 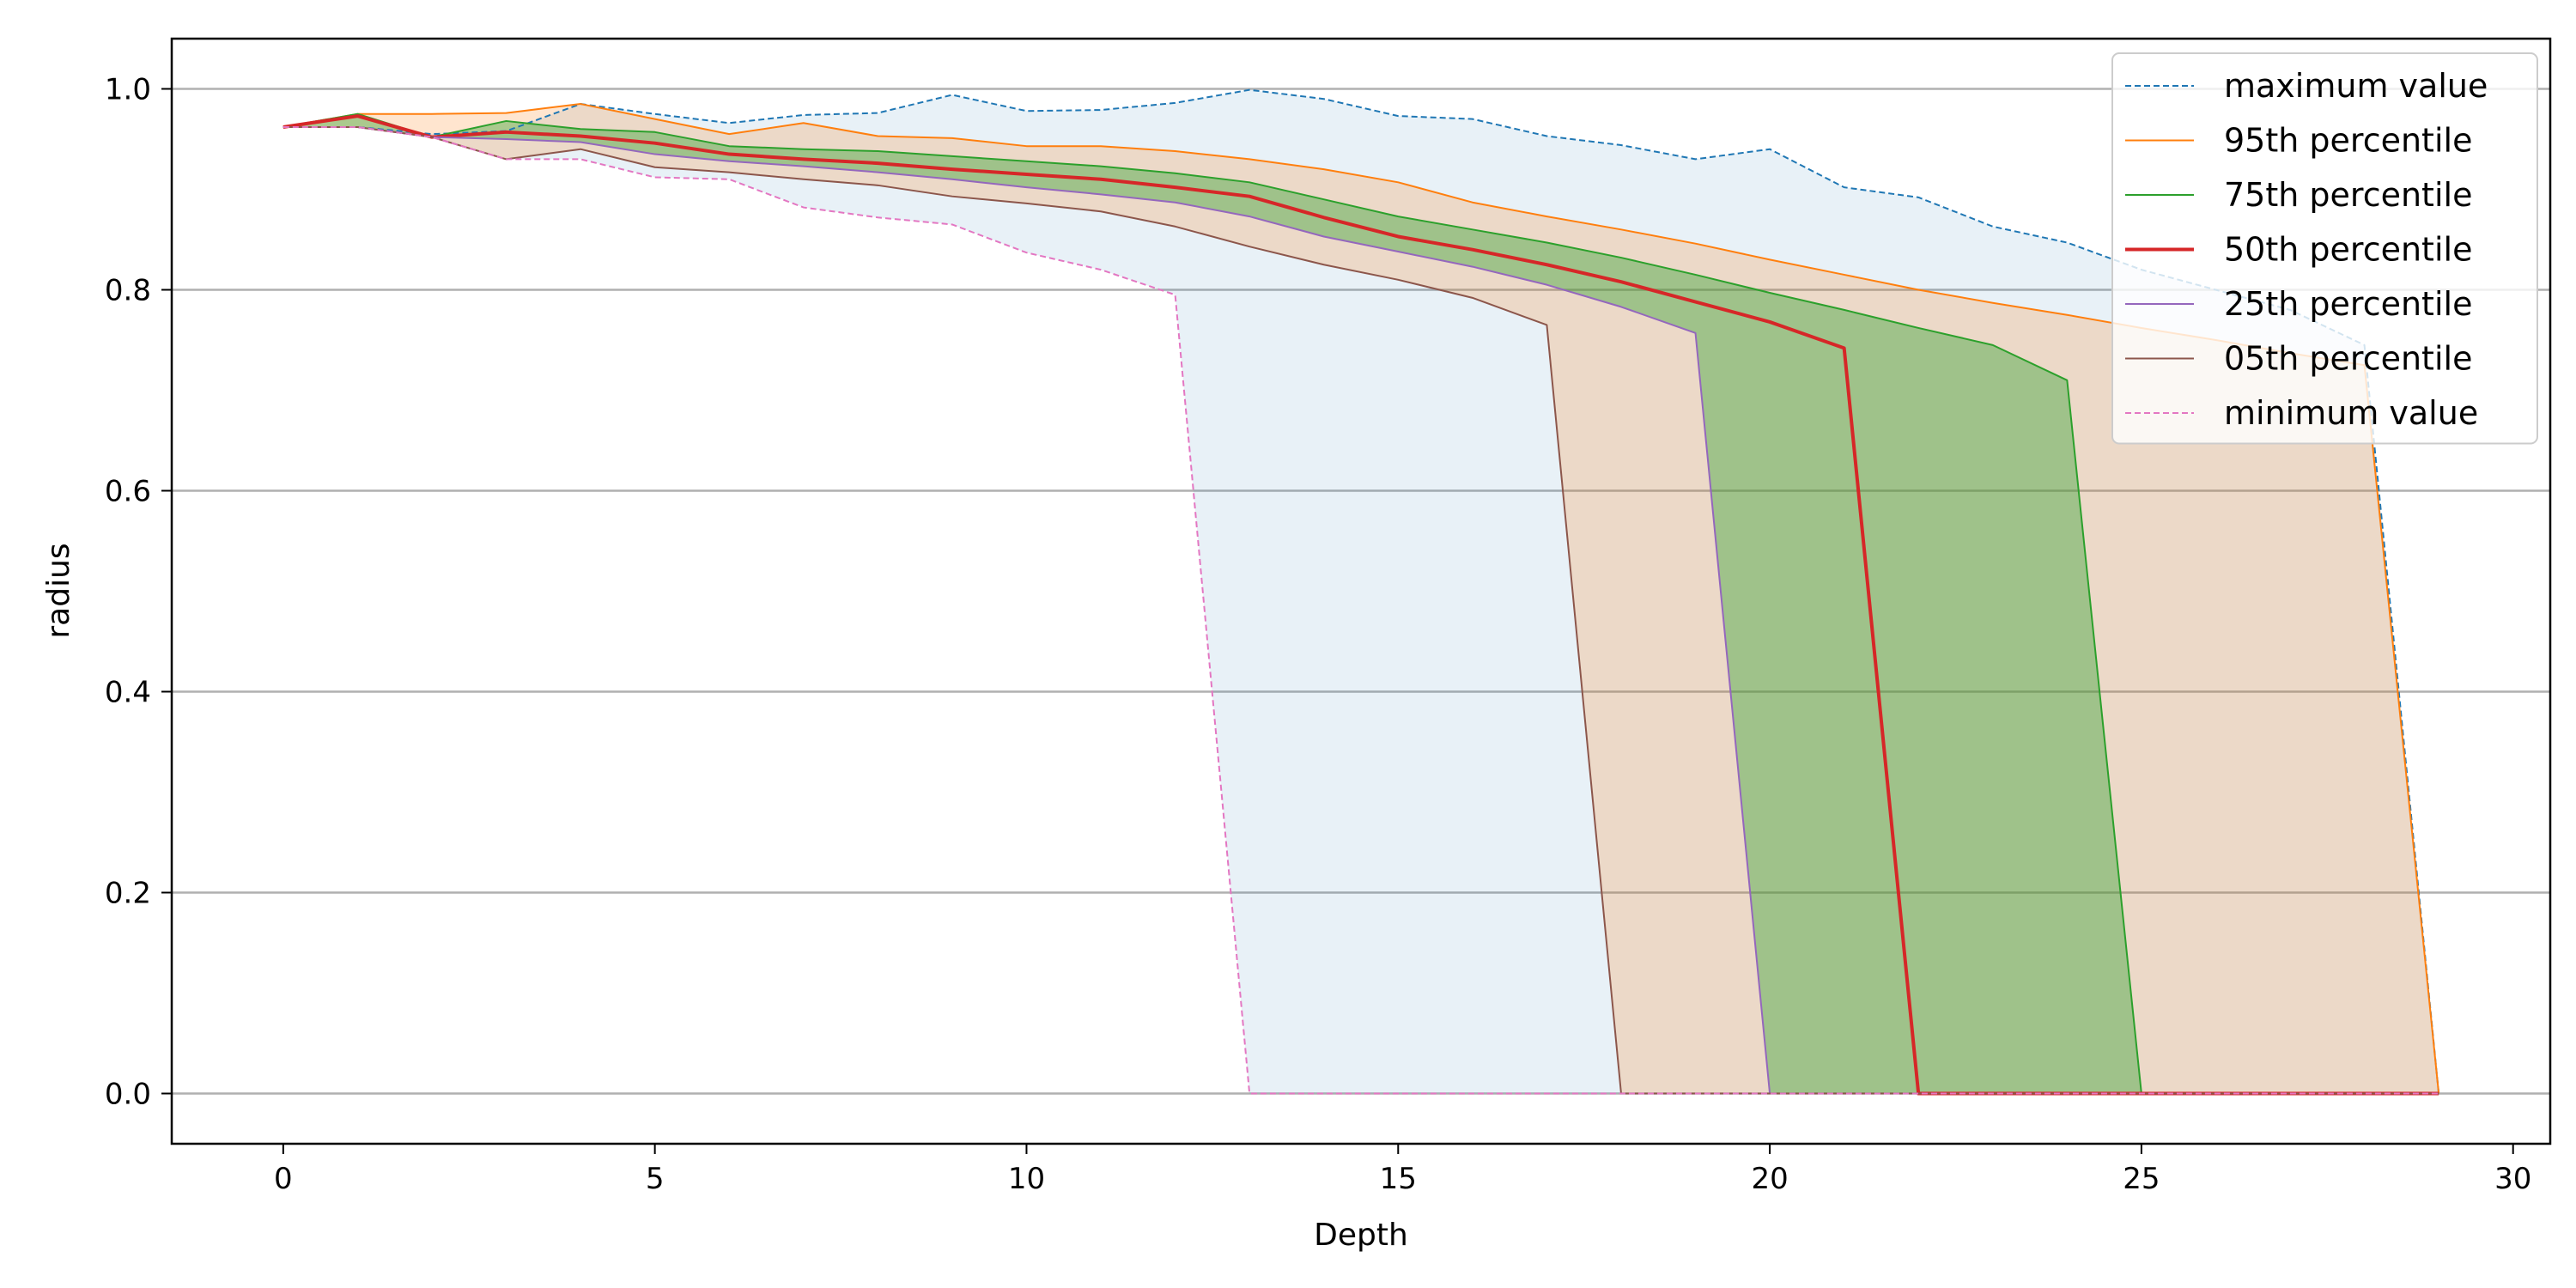 I want to click on legend-label-25th-percentile: 25th percentile, so click(x=2348, y=304).